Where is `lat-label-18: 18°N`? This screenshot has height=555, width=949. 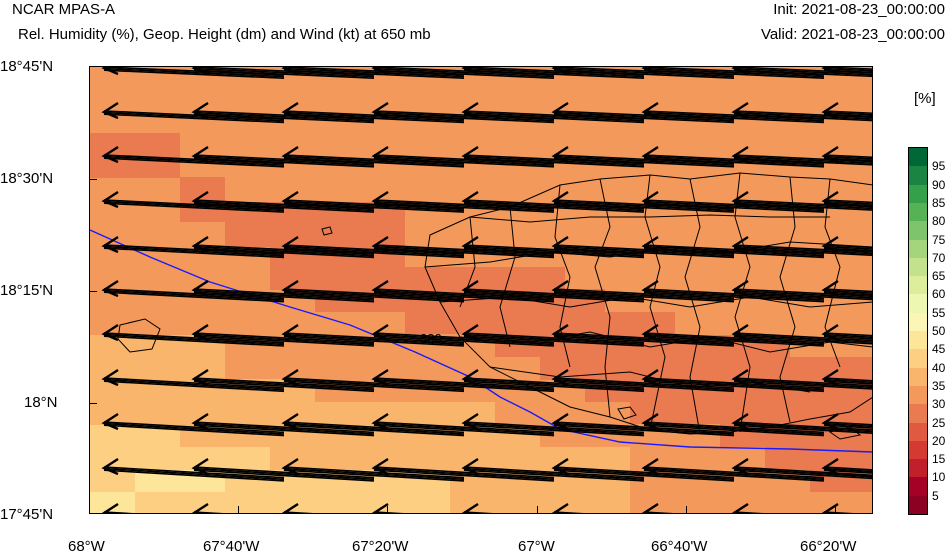 lat-label-18: 18°N is located at coordinates (41, 402).